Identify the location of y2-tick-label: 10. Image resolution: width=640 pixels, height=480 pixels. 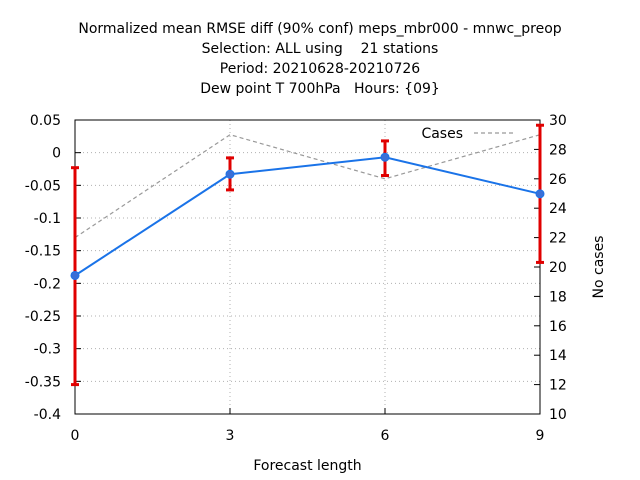
(558, 415).